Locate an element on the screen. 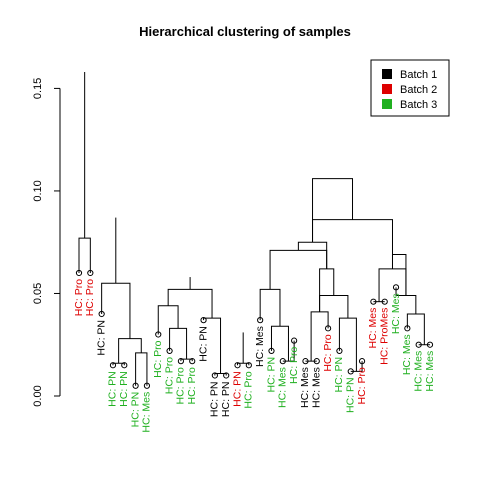 The height and width of the screenshot is (480, 480). y-tick-label: 0.00 is located at coordinates (38, 395).